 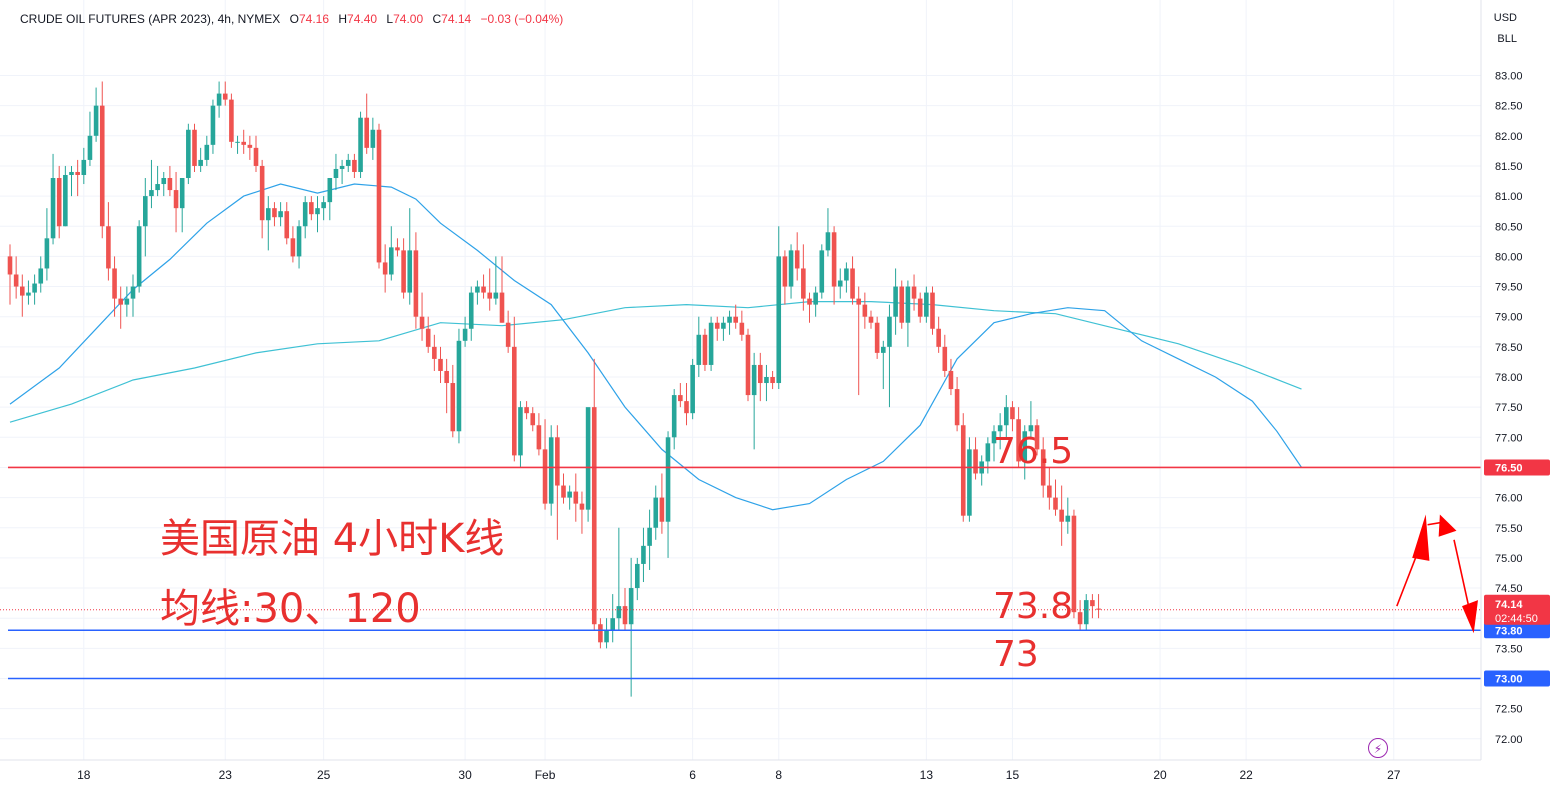 I want to click on close-value: 74.14, so click(x=456, y=19).